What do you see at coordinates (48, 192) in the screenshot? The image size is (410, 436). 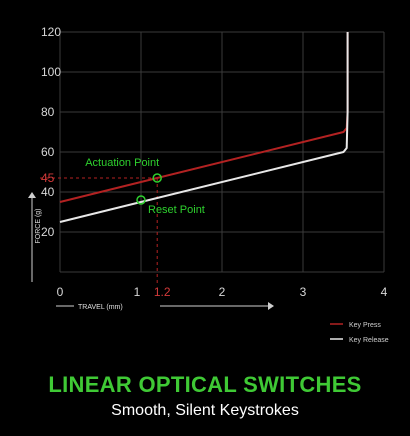 I see `y-tick-label-1: 40` at bounding box center [48, 192].